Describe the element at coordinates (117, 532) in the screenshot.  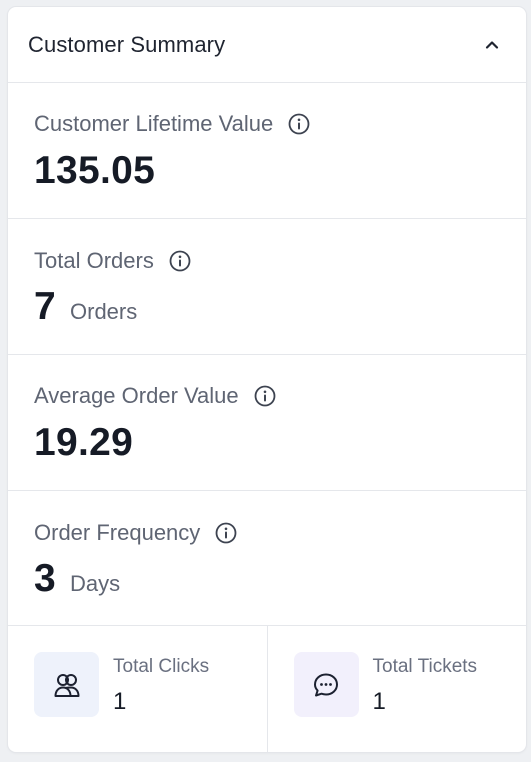
I see `metric-label: Order Frequency` at that location.